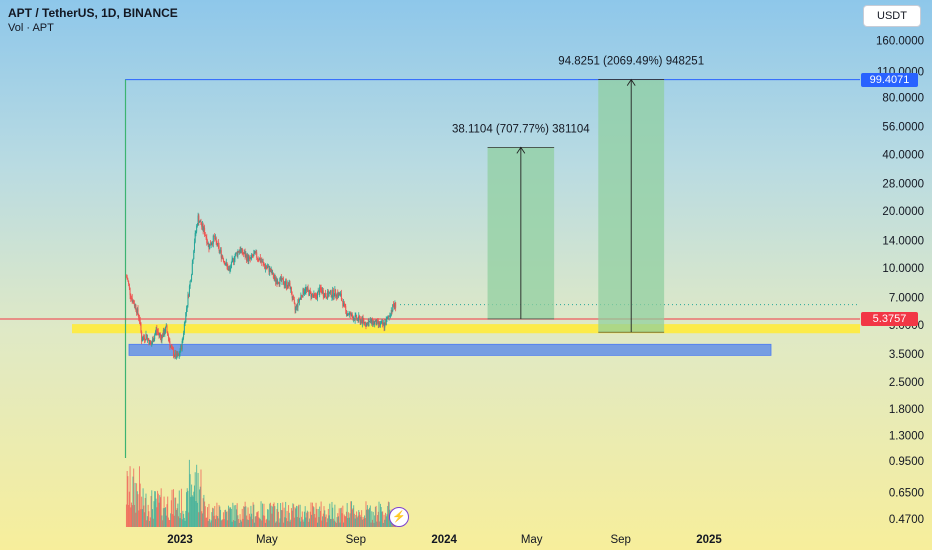 The image size is (932, 550). I want to click on lightning-icon: ⚡, so click(399, 517).